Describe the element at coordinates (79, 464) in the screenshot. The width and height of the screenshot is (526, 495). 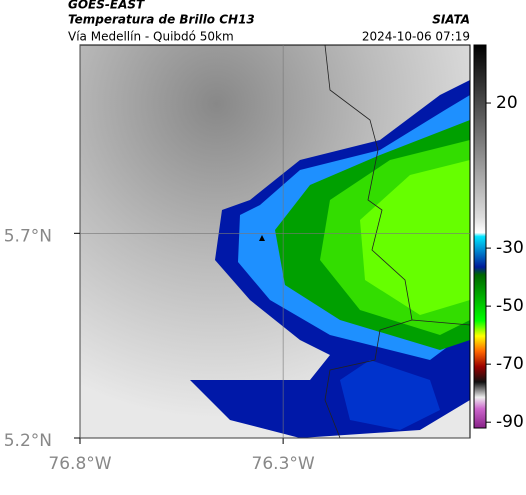
I see `x-tick-label: 76.8°W` at that location.